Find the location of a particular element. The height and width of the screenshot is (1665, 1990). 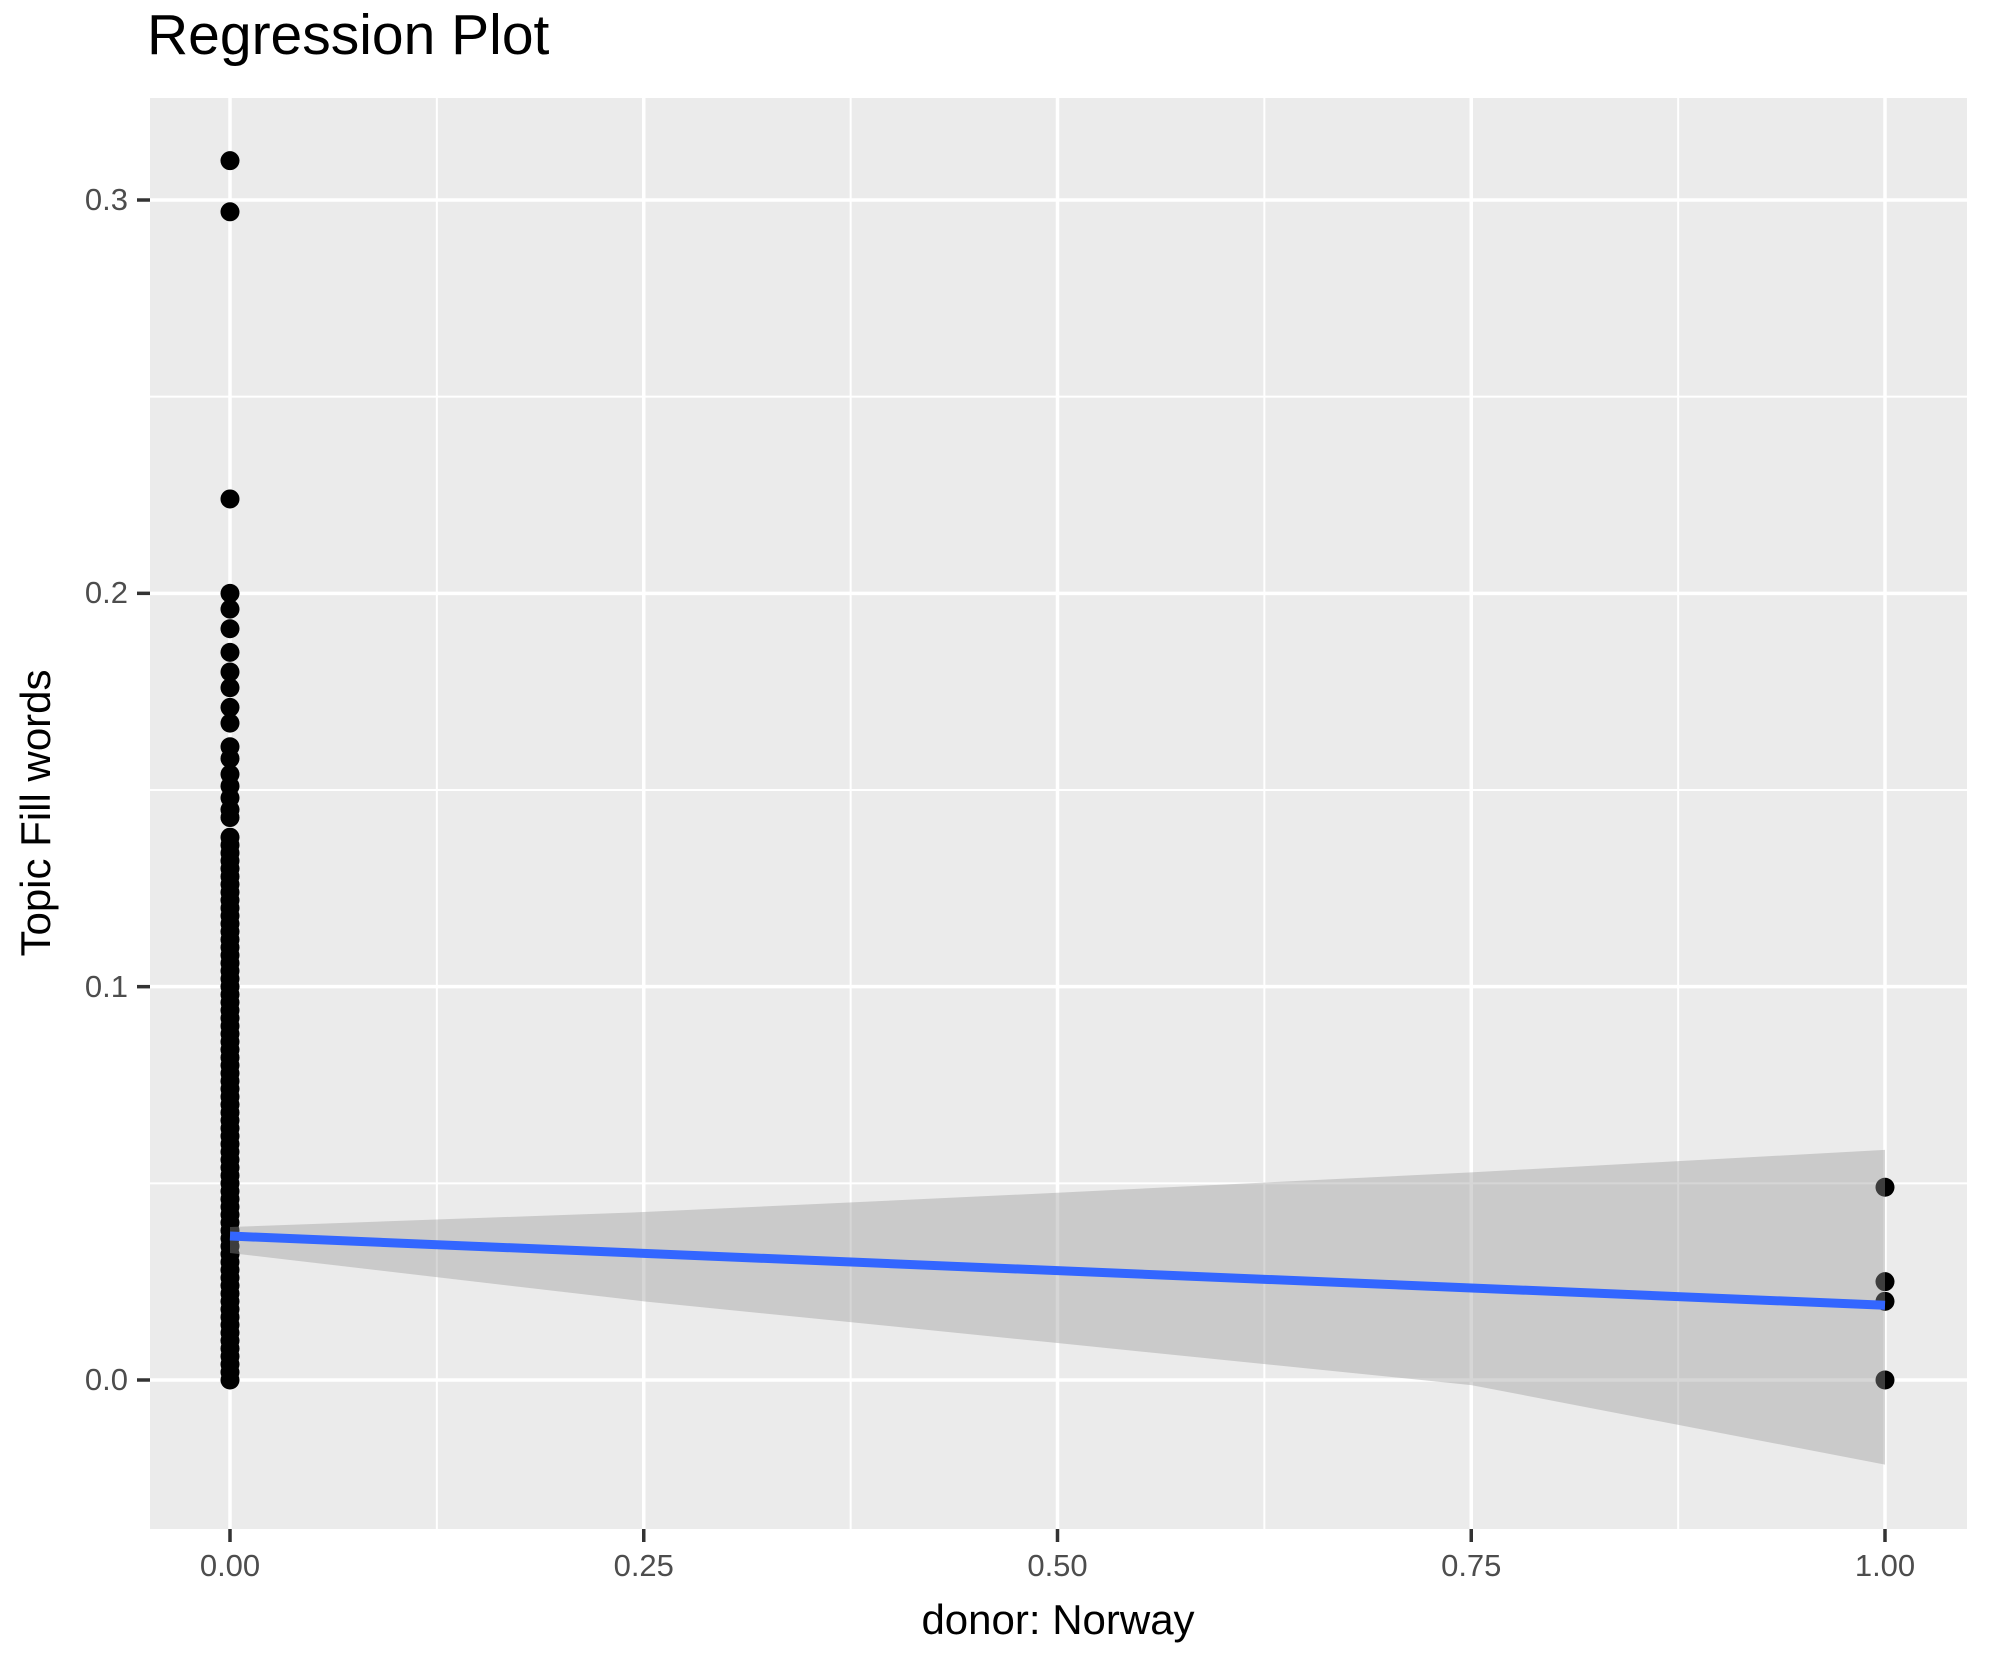

x-tick-label: 0.25 is located at coordinates (643, 1565).